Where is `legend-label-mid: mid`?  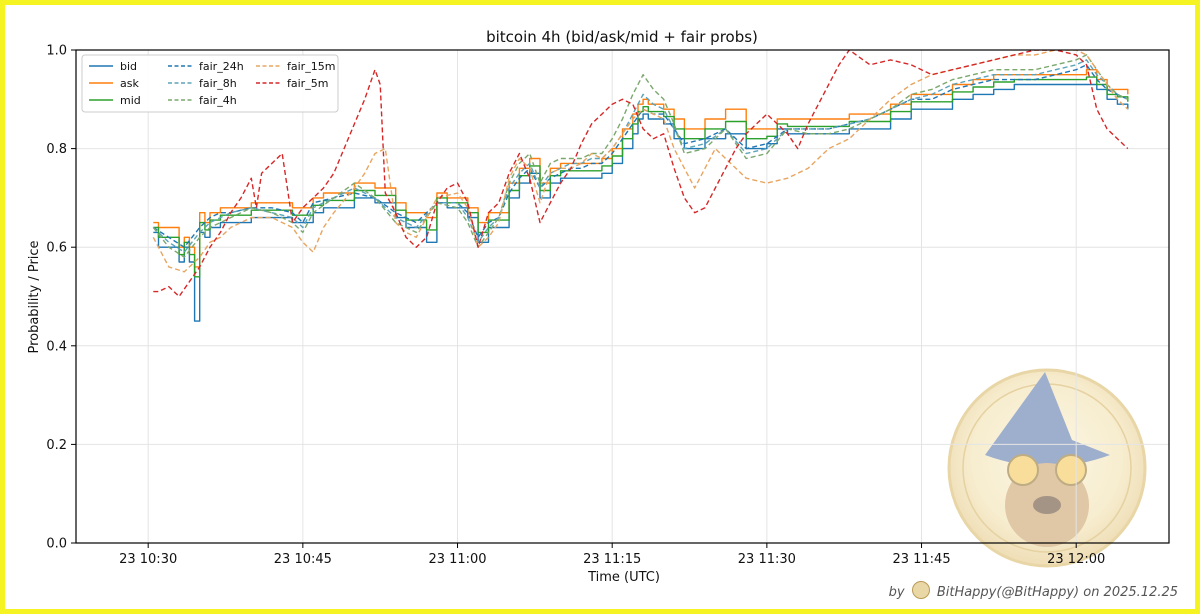
legend-label-mid: mid is located at coordinates (130, 100).